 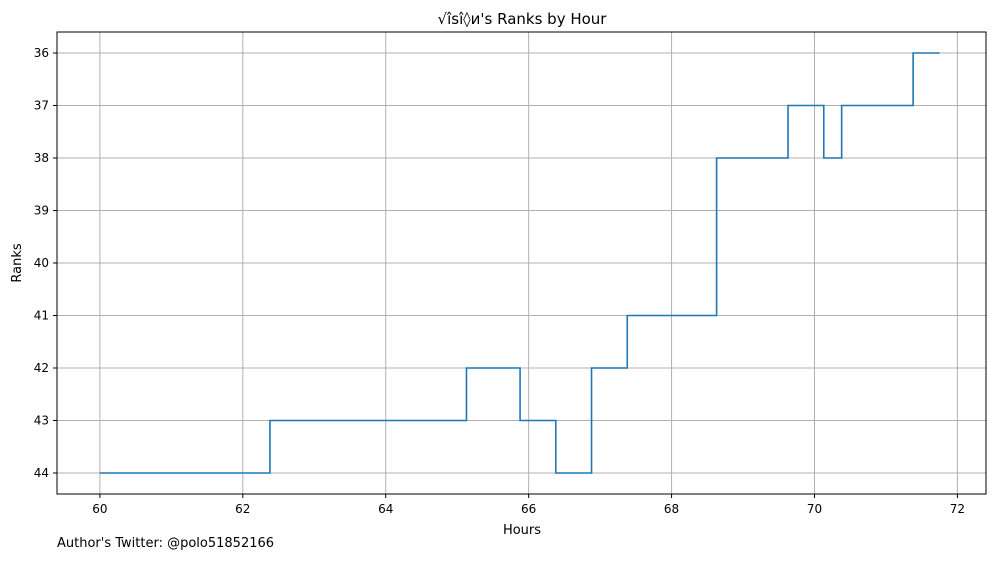 I want to click on y-tick-label: 42, so click(x=41, y=368).